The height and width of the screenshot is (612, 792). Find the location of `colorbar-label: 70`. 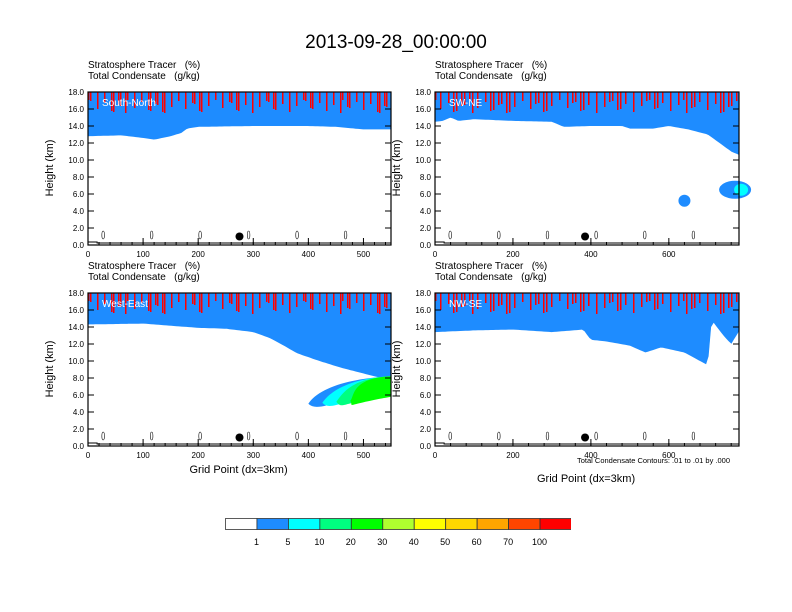

colorbar-label: 70 is located at coordinates (508, 542).